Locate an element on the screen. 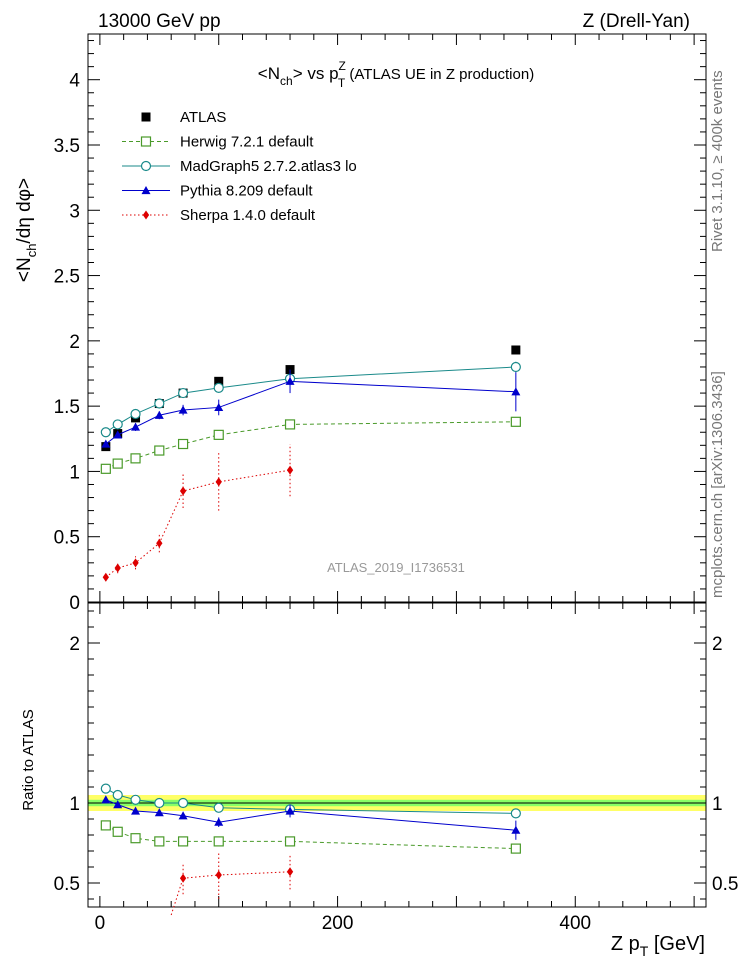 This screenshot has height=972, width=746. sherpa-line is located at coordinates (198, 523).